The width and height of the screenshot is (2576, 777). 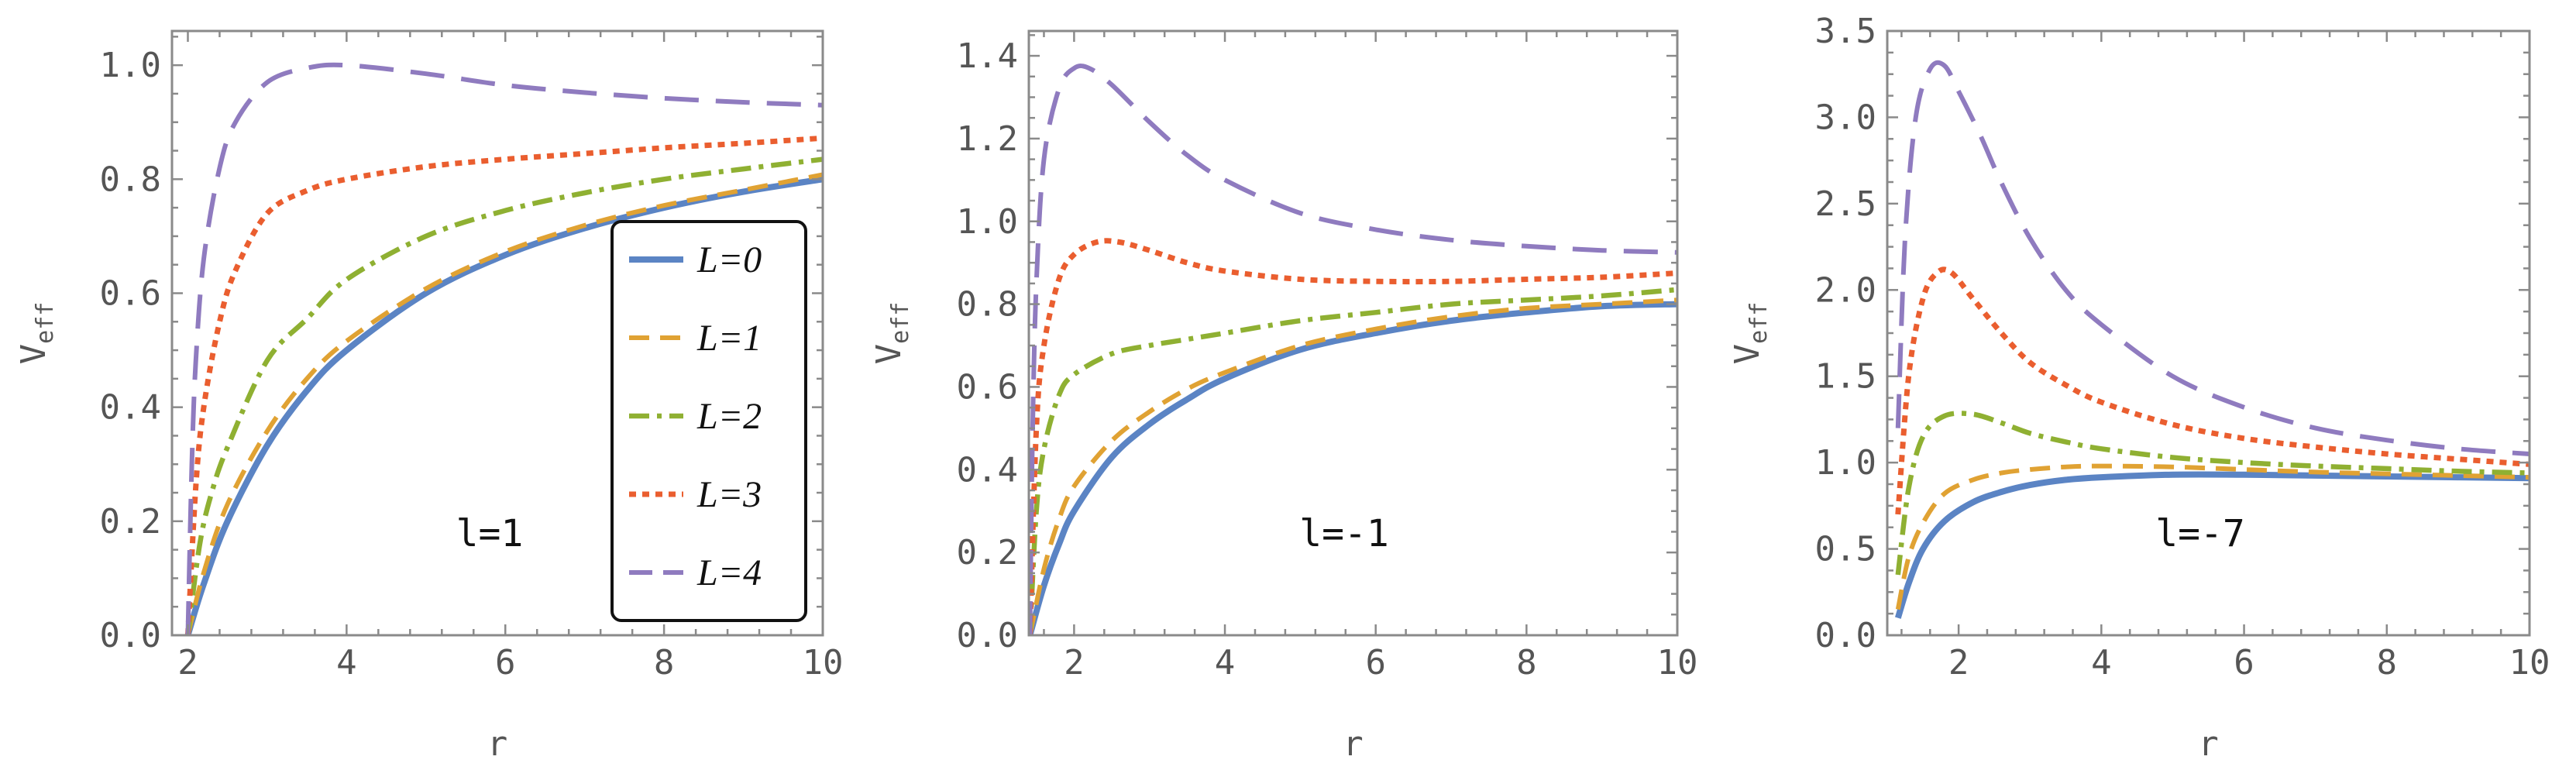 What do you see at coordinates (729, 416) in the screenshot?
I see `legend-label: L=2` at bounding box center [729, 416].